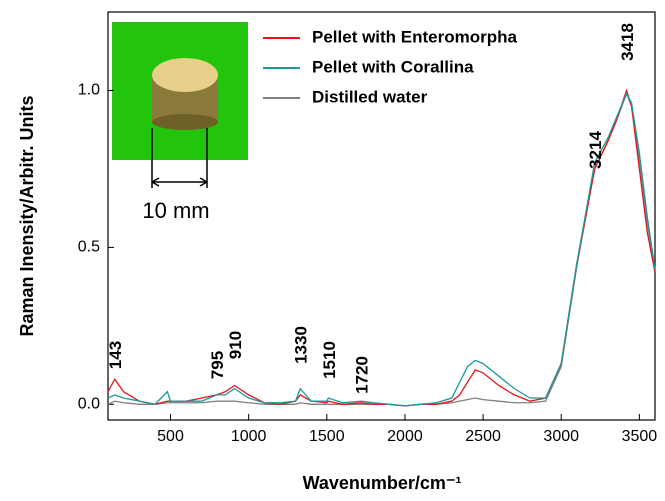 Image resolution: width=665 pixels, height=501 pixels. I want to click on x-axis-title: Wavenumber/cm⁻¹, so click(382, 483).